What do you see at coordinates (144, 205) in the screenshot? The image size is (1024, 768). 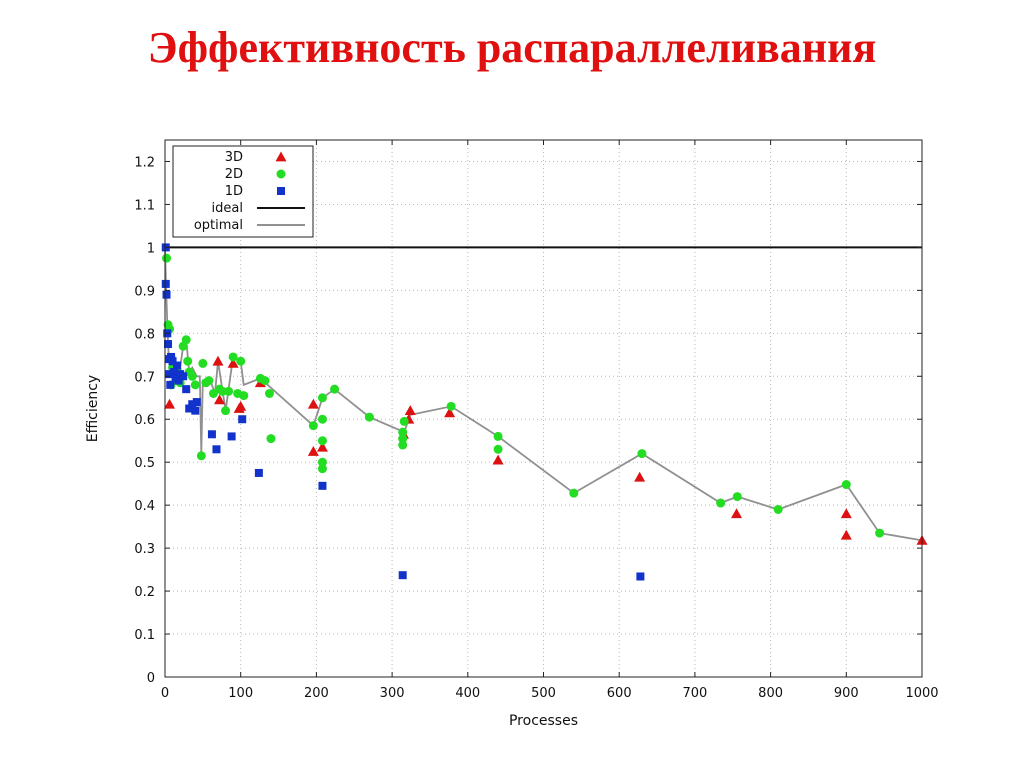 I see `y-tick-label: 1.1` at bounding box center [144, 205].